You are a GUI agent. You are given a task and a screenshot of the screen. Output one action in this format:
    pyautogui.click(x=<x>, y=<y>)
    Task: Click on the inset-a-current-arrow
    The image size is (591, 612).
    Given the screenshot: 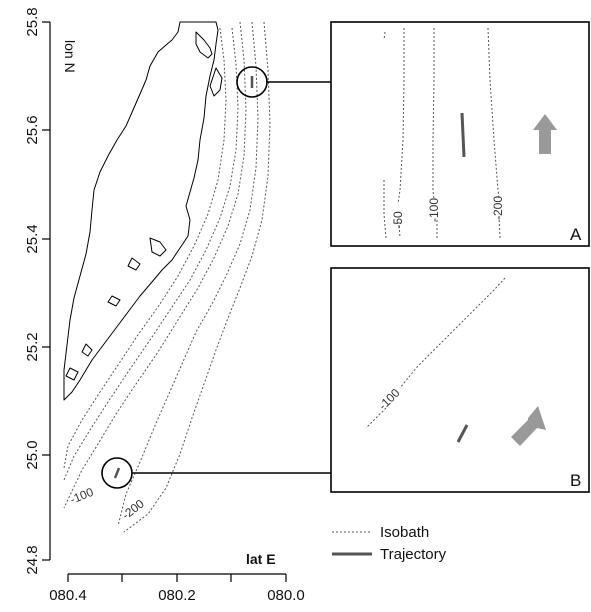 What is the action you would take?
    pyautogui.click(x=545, y=134)
    